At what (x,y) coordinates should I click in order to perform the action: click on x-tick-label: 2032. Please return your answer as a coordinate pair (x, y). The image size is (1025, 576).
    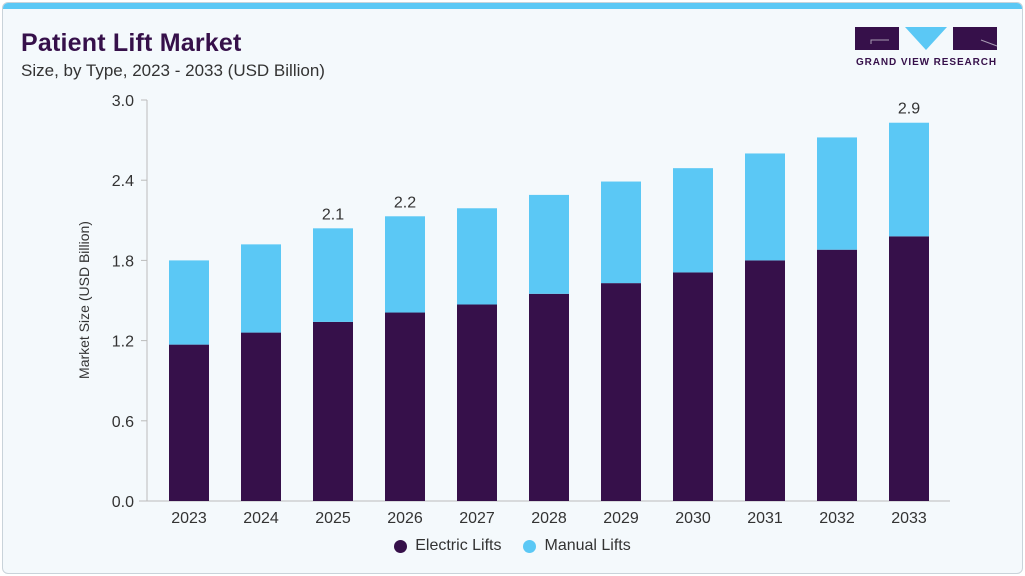
    Looking at the image, I should click on (837, 518).